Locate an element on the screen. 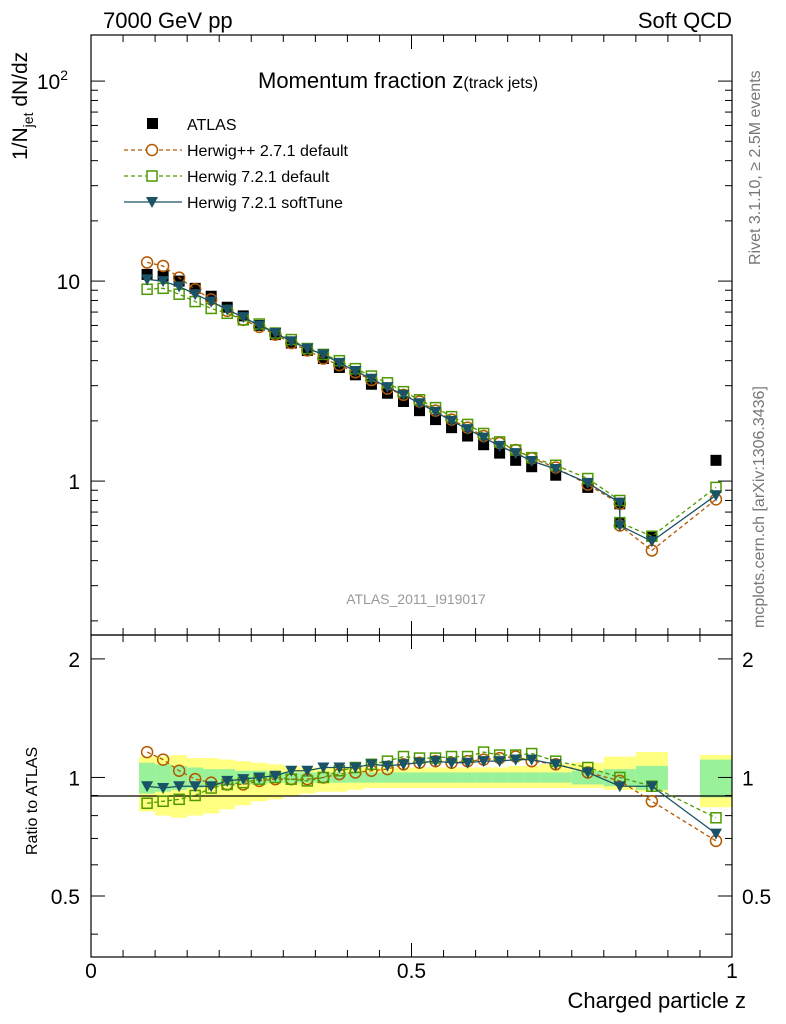 The height and width of the screenshot is (1024, 786). ratio-y-tick-label: 1 is located at coordinates (74, 778).